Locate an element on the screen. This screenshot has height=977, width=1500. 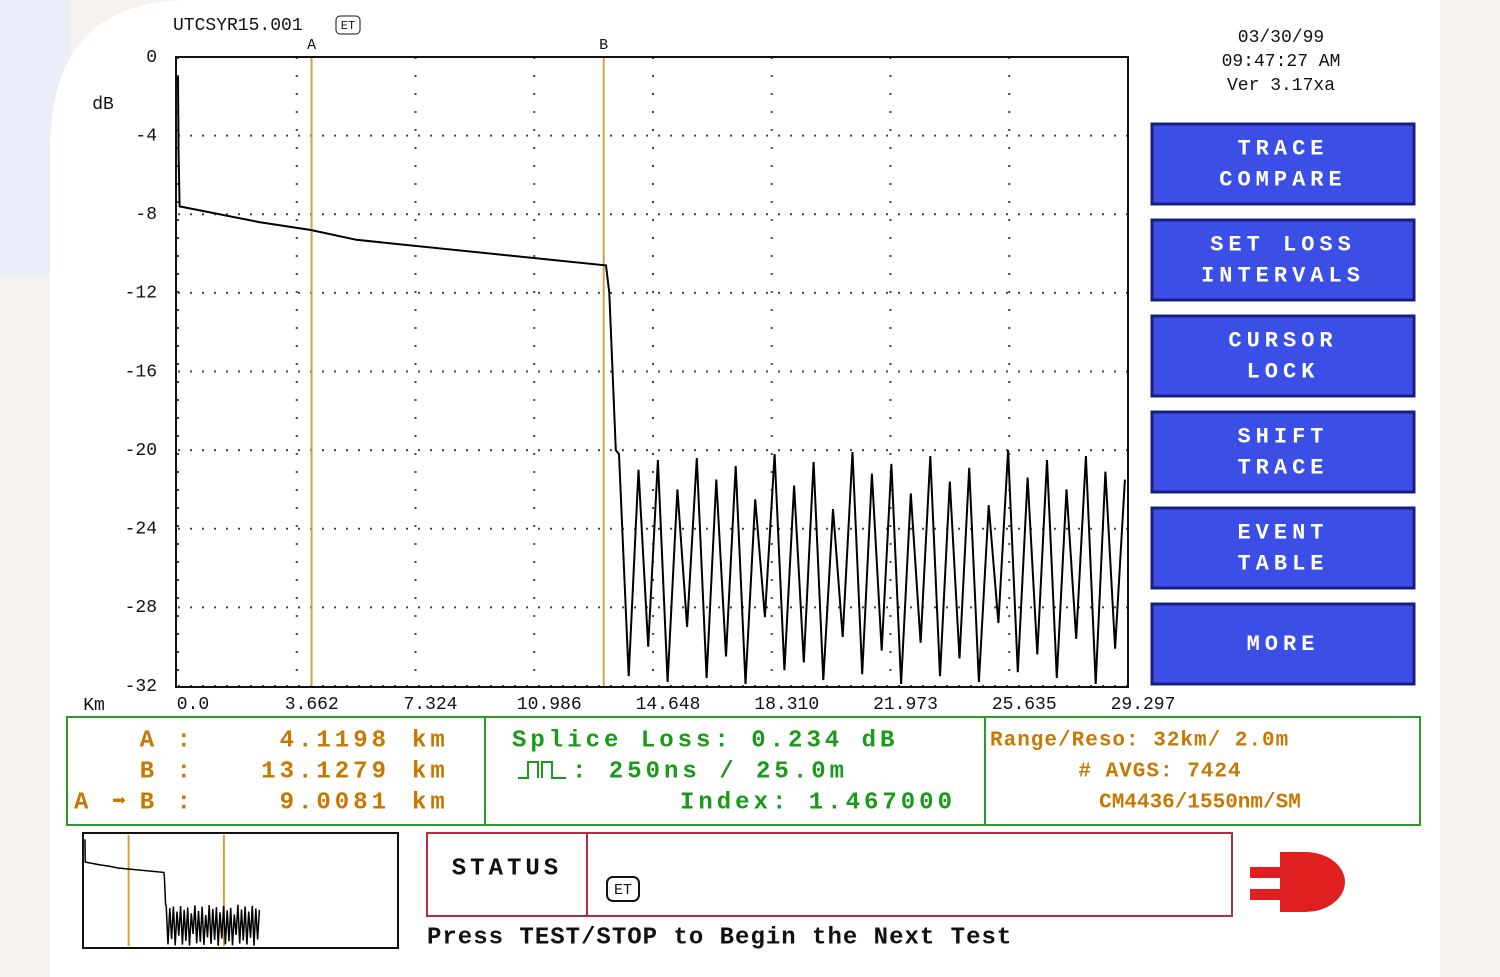
menu-button-label: INTERVALS is located at coordinates (1283, 275).